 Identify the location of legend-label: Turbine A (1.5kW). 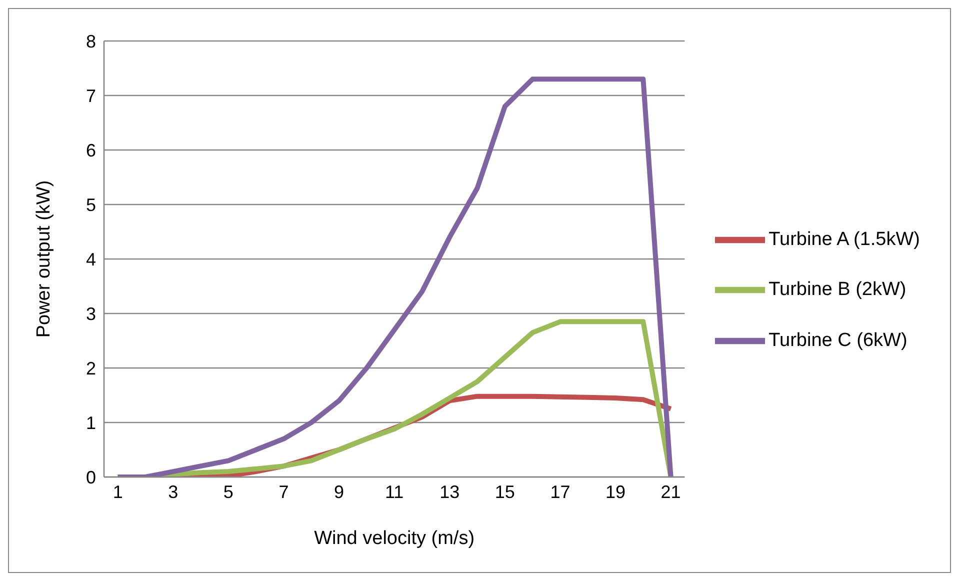
(844, 239).